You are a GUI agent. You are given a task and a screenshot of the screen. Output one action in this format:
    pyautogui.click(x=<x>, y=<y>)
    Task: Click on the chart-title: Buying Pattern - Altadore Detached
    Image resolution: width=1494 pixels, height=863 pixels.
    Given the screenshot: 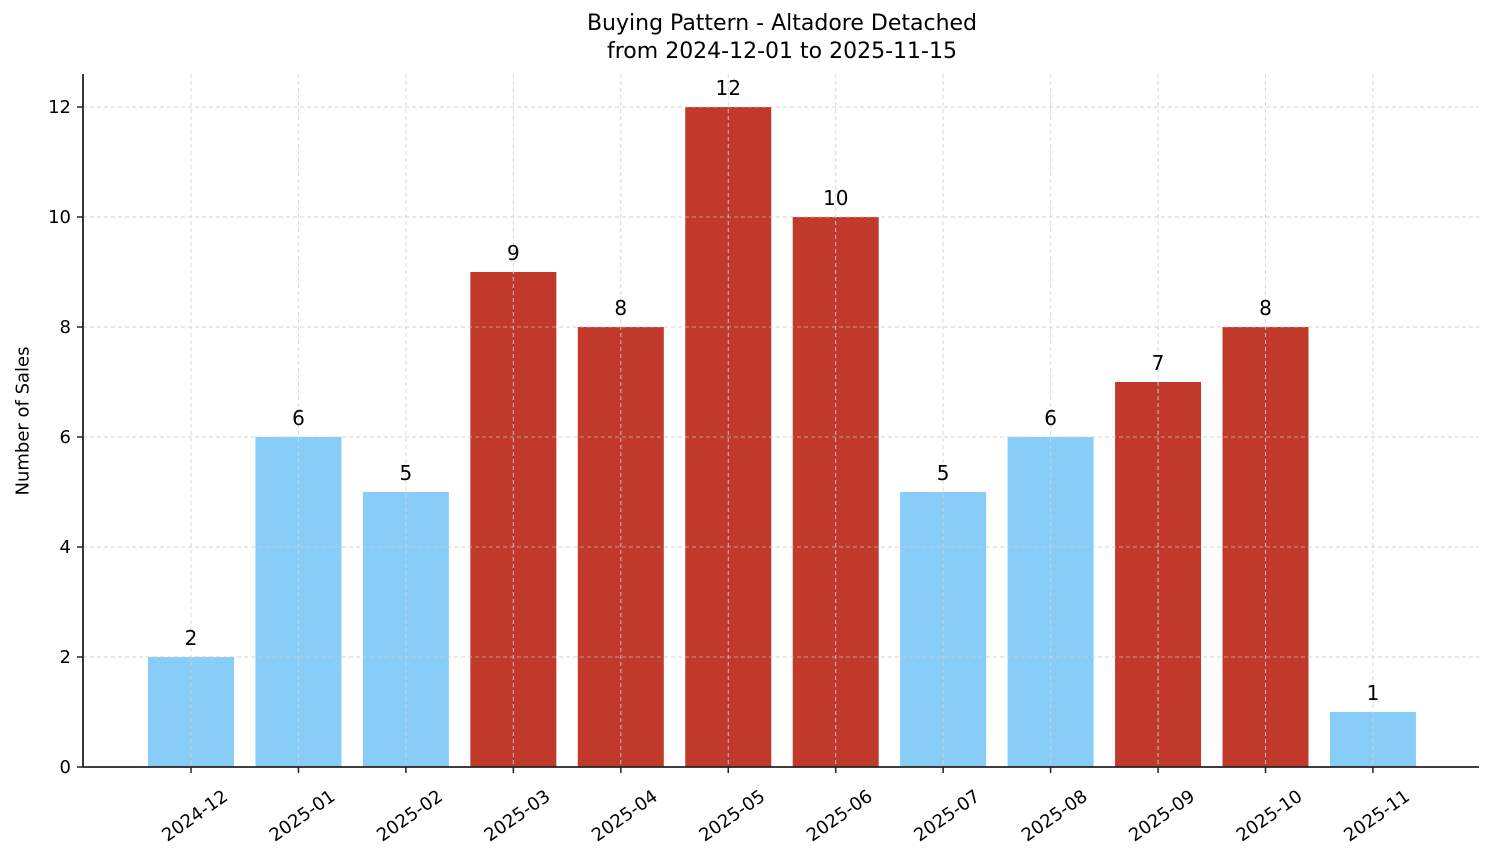 What is the action you would take?
    pyautogui.click(x=782, y=23)
    